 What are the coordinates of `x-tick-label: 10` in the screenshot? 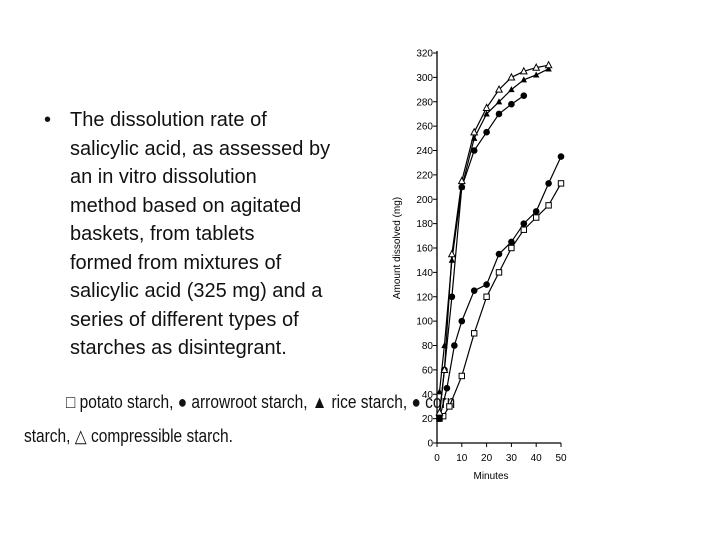 It's located at (462, 458).